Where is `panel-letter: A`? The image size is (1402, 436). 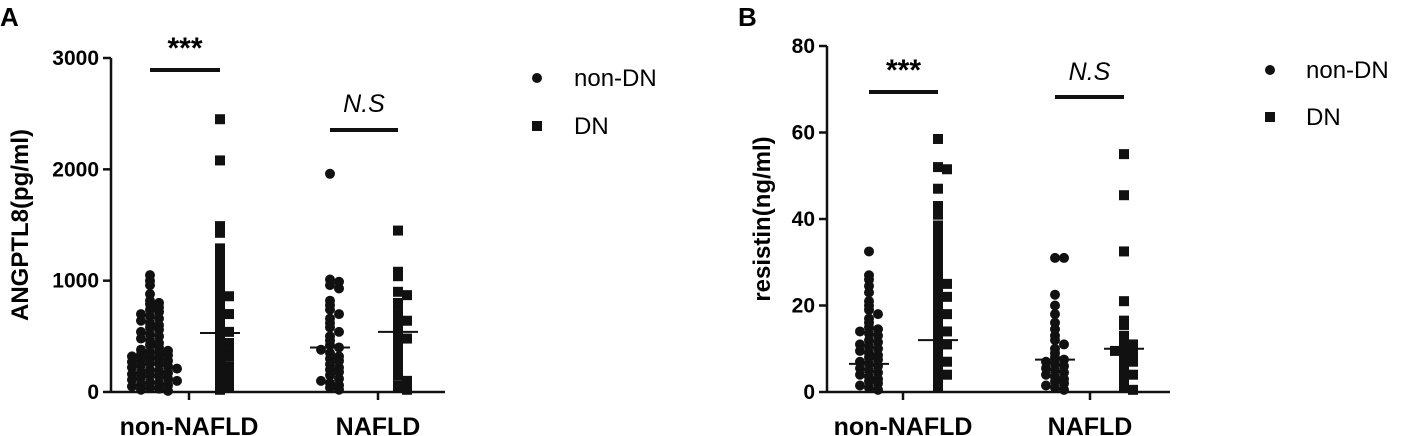 panel-letter: A is located at coordinates (9, 17).